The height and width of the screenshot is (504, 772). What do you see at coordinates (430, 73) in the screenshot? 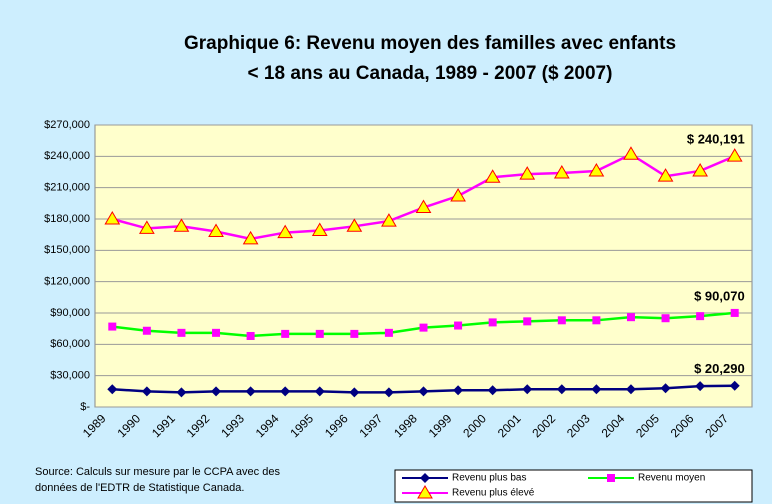
I see `chart-title: < 18 ans au Canada, 1989 - 2007 ($ 2007)` at bounding box center [430, 73].